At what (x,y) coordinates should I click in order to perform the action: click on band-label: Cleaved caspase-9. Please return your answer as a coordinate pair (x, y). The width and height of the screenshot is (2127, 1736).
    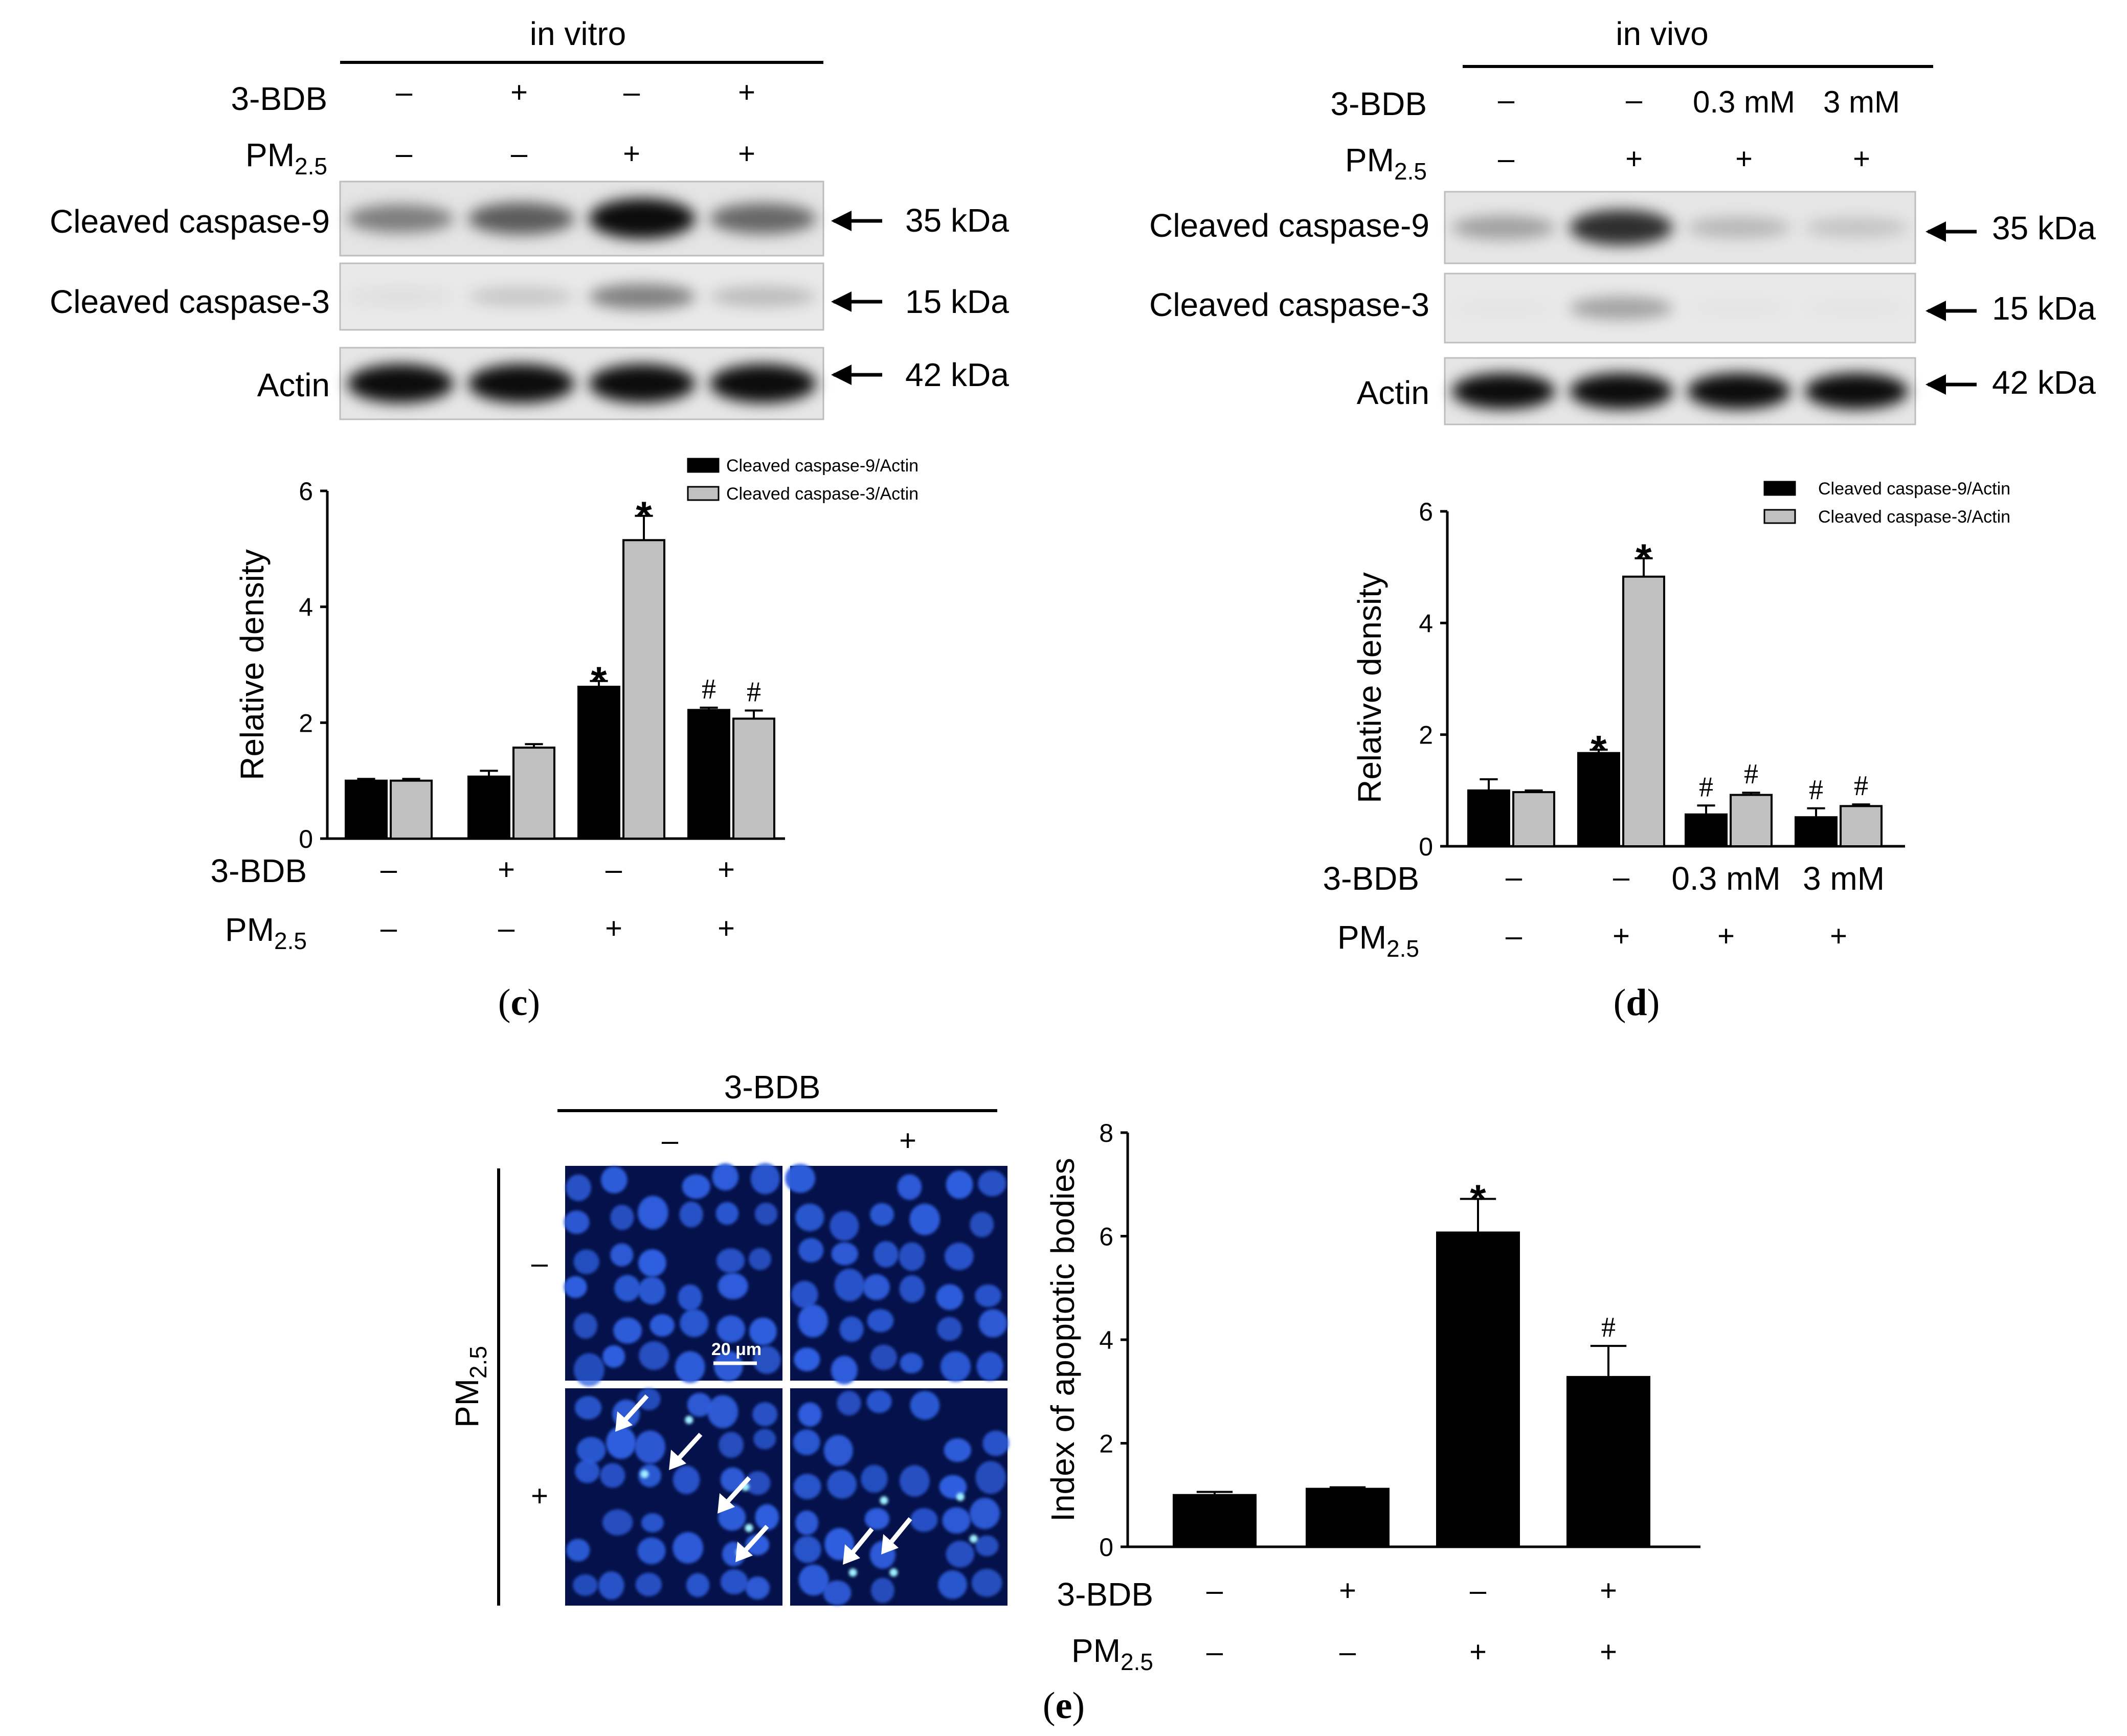
    Looking at the image, I should click on (190, 221).